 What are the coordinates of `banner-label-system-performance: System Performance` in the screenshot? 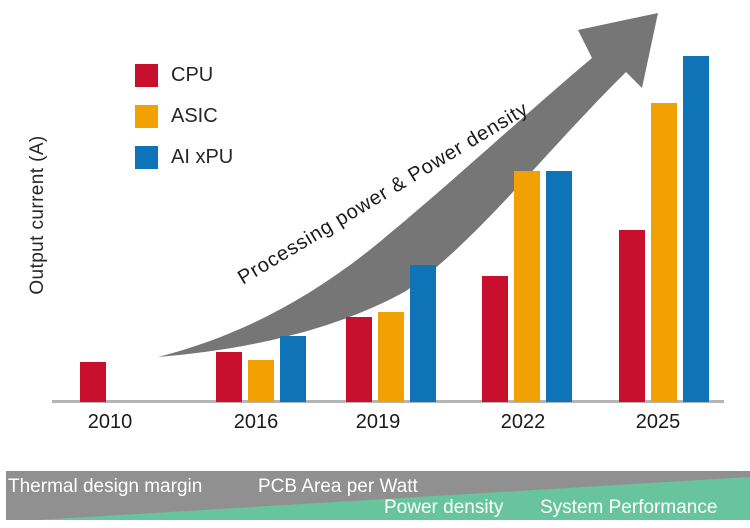 It's located at (629, 507).